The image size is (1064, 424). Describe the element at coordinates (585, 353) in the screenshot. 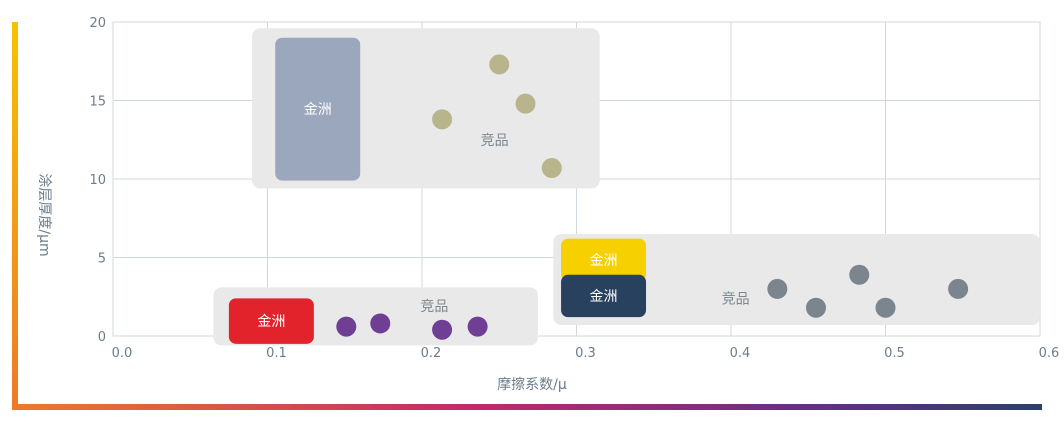

I see `x-tick-label: 0.3` at that location.